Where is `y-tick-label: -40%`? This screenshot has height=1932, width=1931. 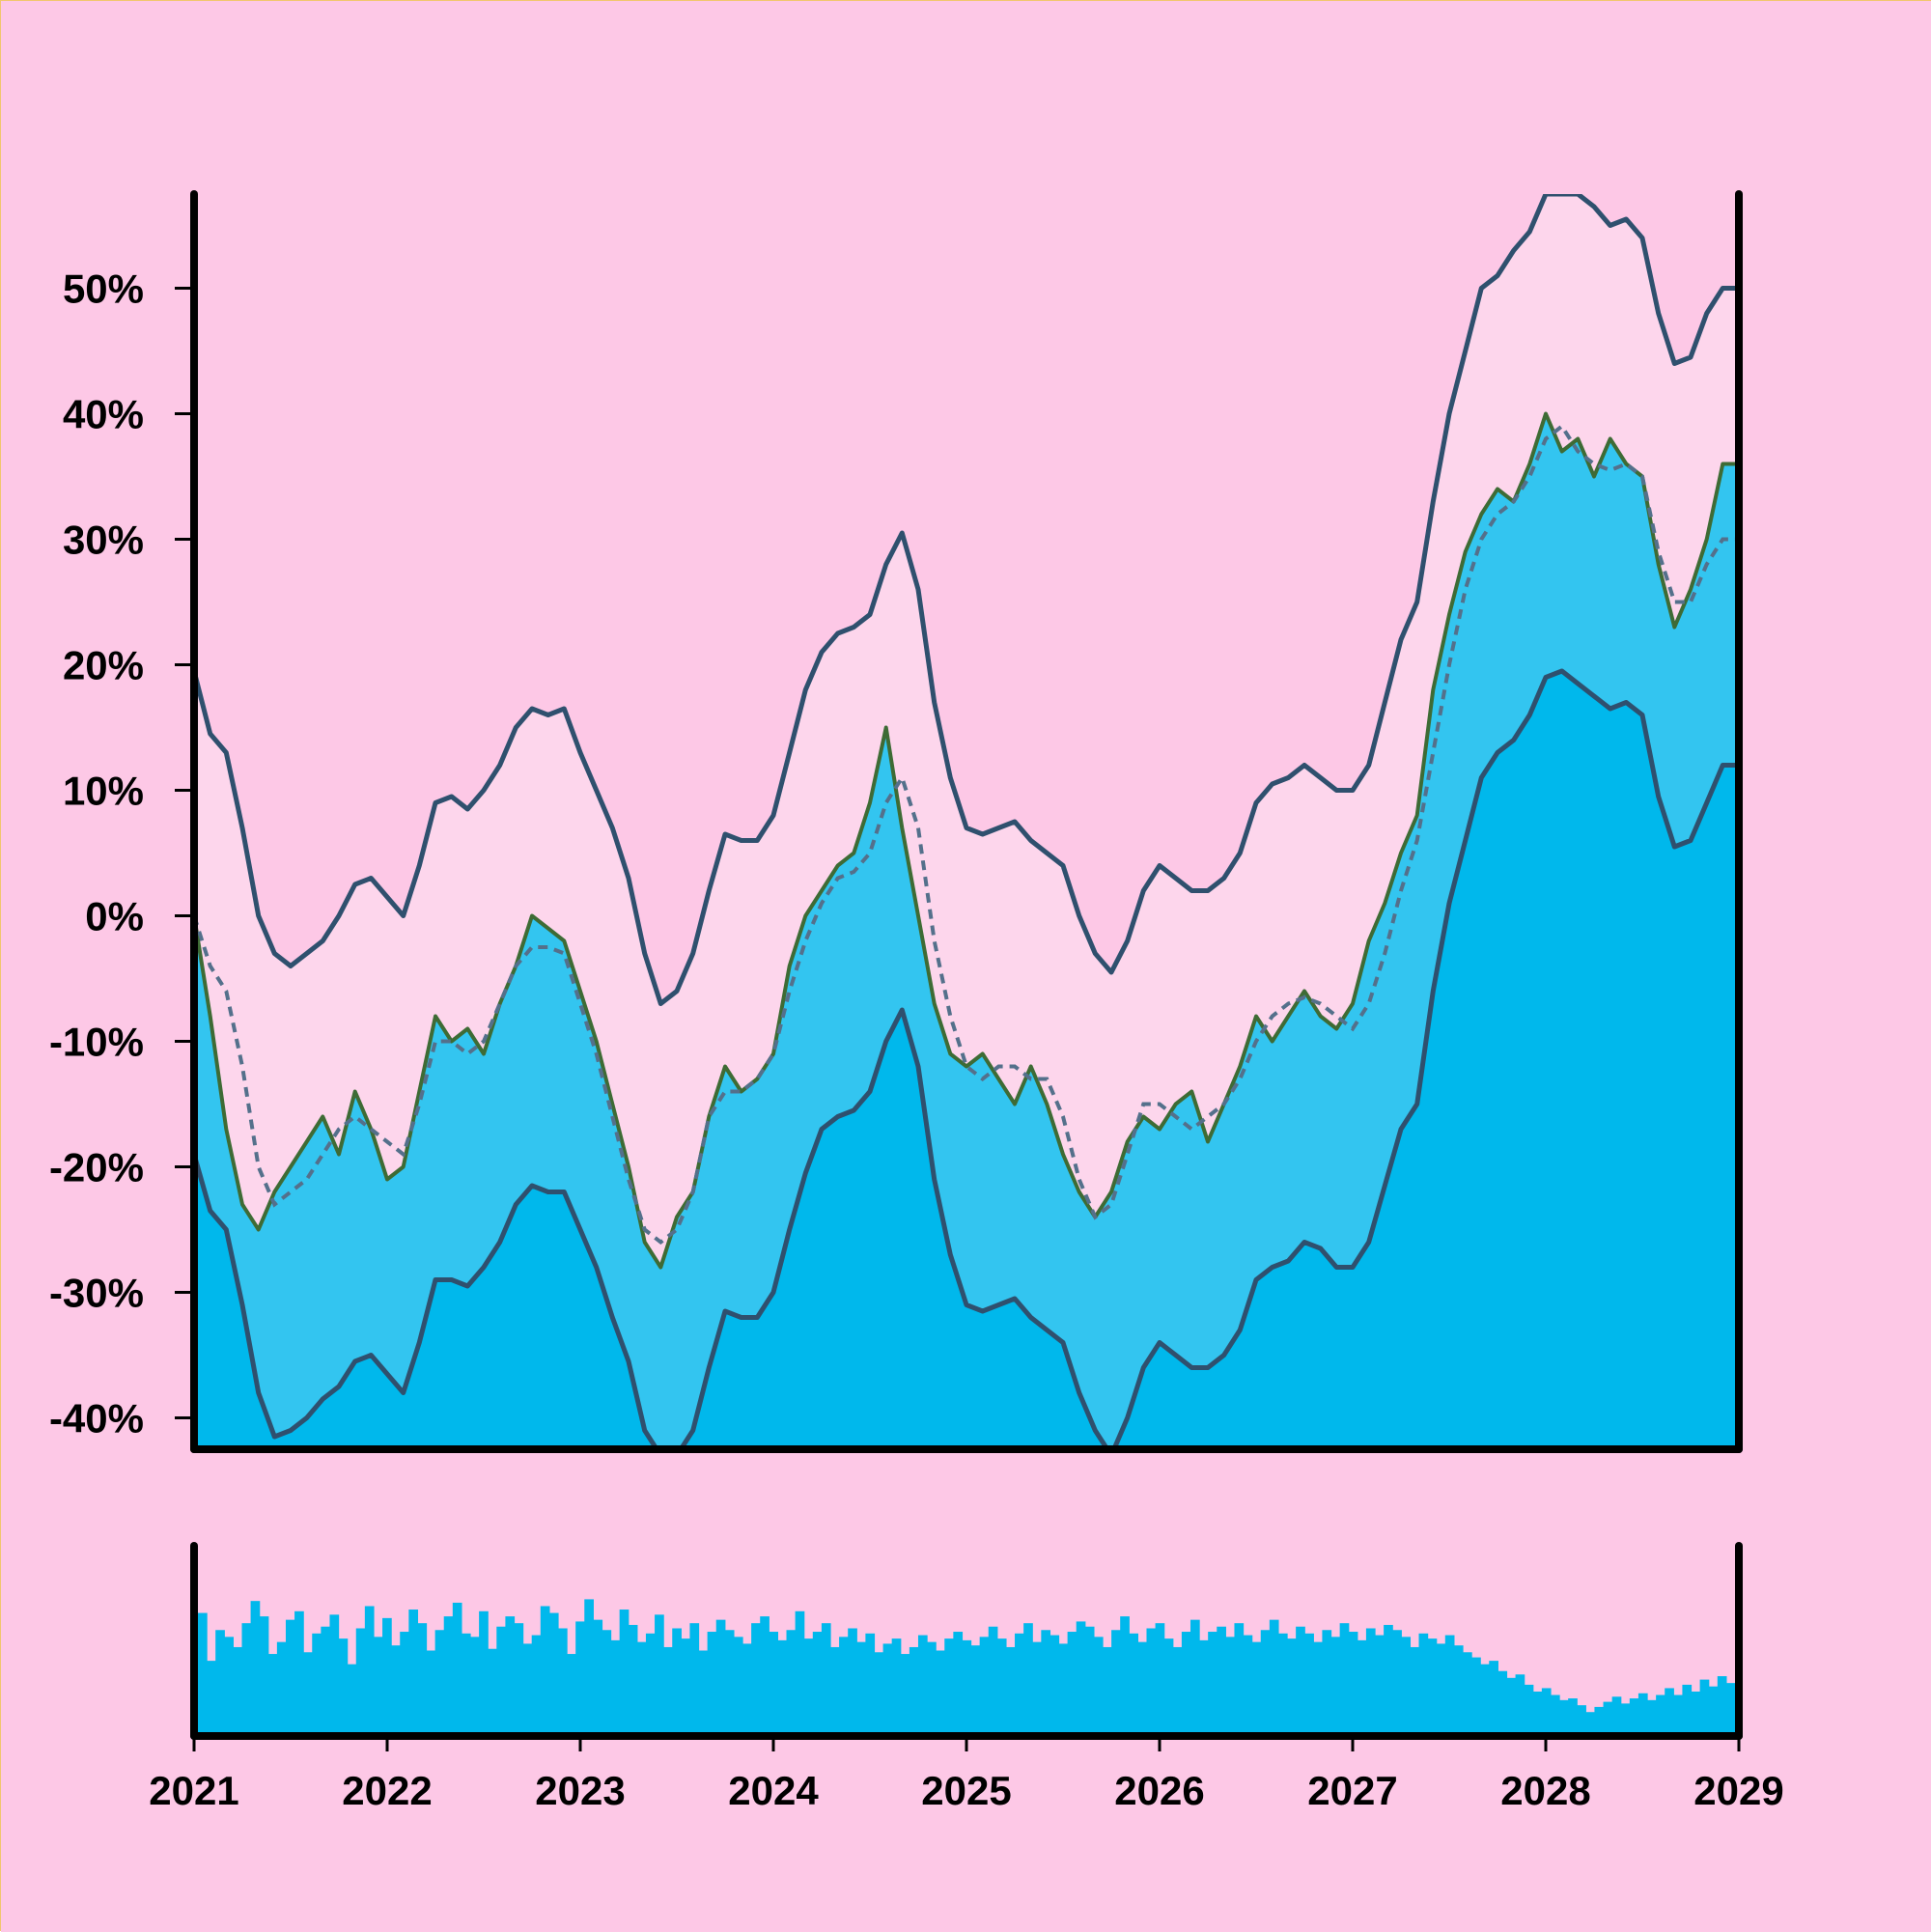 y-tick-label: -40% is located at coordinates (96, 1419).